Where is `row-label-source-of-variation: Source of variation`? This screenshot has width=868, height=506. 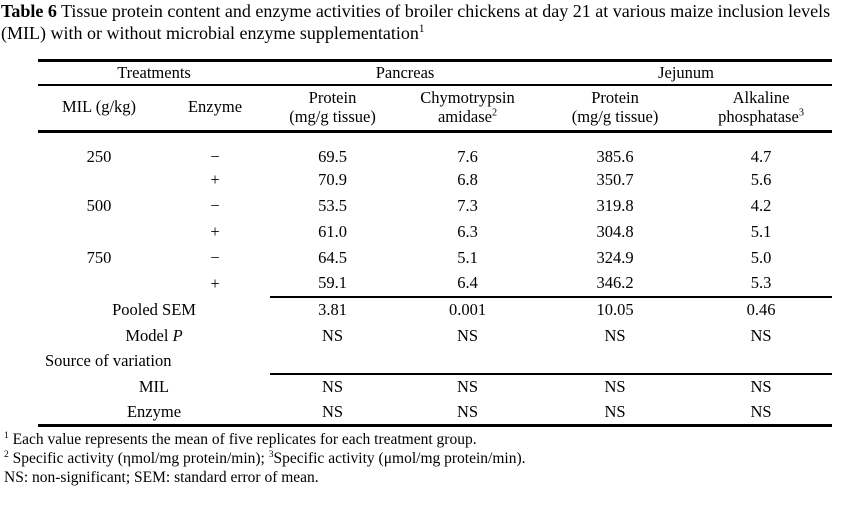
row-label-source-of-variation: Source of variation is located at coordinates (108, 361).